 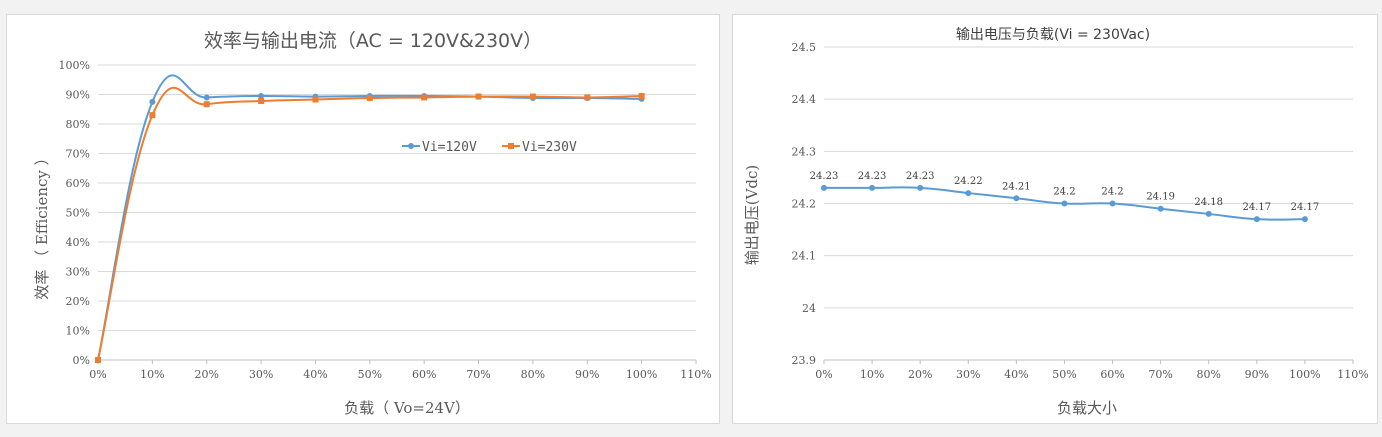 I want to click on y-tick-label: 100%, so click(x=74, y=65).